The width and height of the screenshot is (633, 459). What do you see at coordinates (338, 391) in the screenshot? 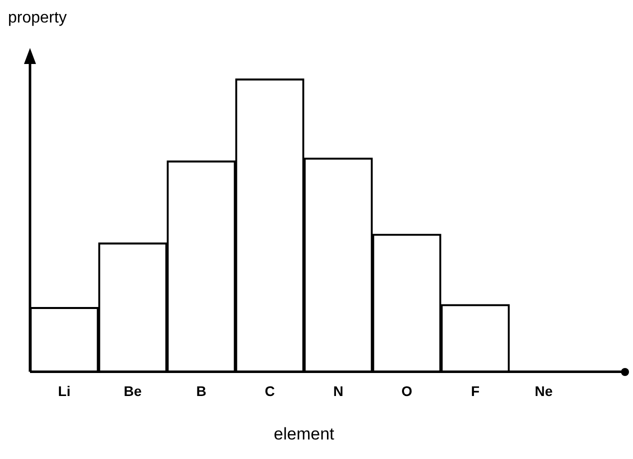
I see `x-tick-label: N` at bounding box center [338, 391].